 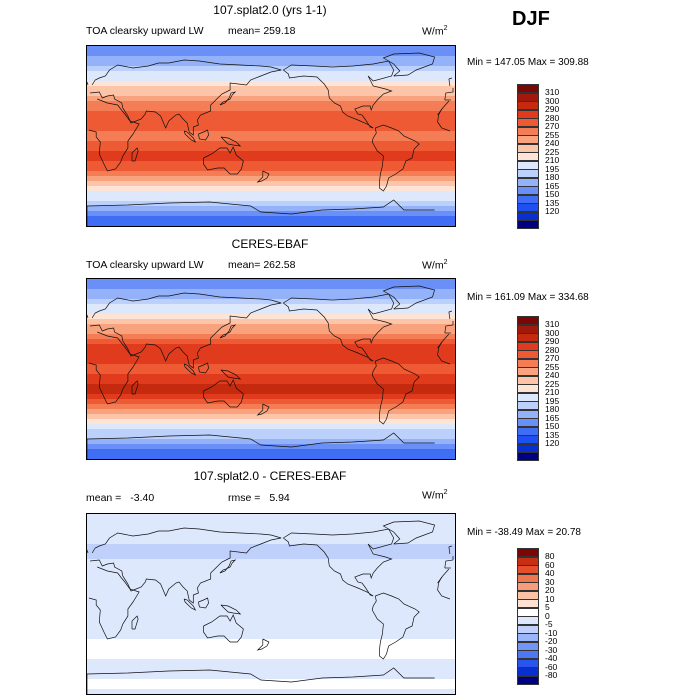 I want to click on coastline-australia, so click(x=223, y=628).